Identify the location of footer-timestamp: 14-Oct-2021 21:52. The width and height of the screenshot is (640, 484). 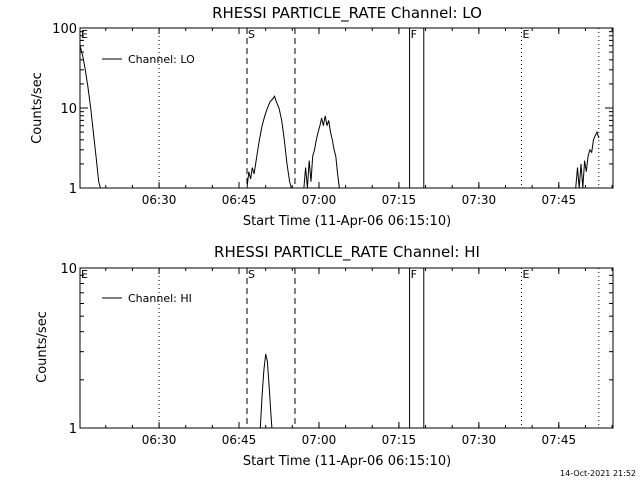
(598, 473).